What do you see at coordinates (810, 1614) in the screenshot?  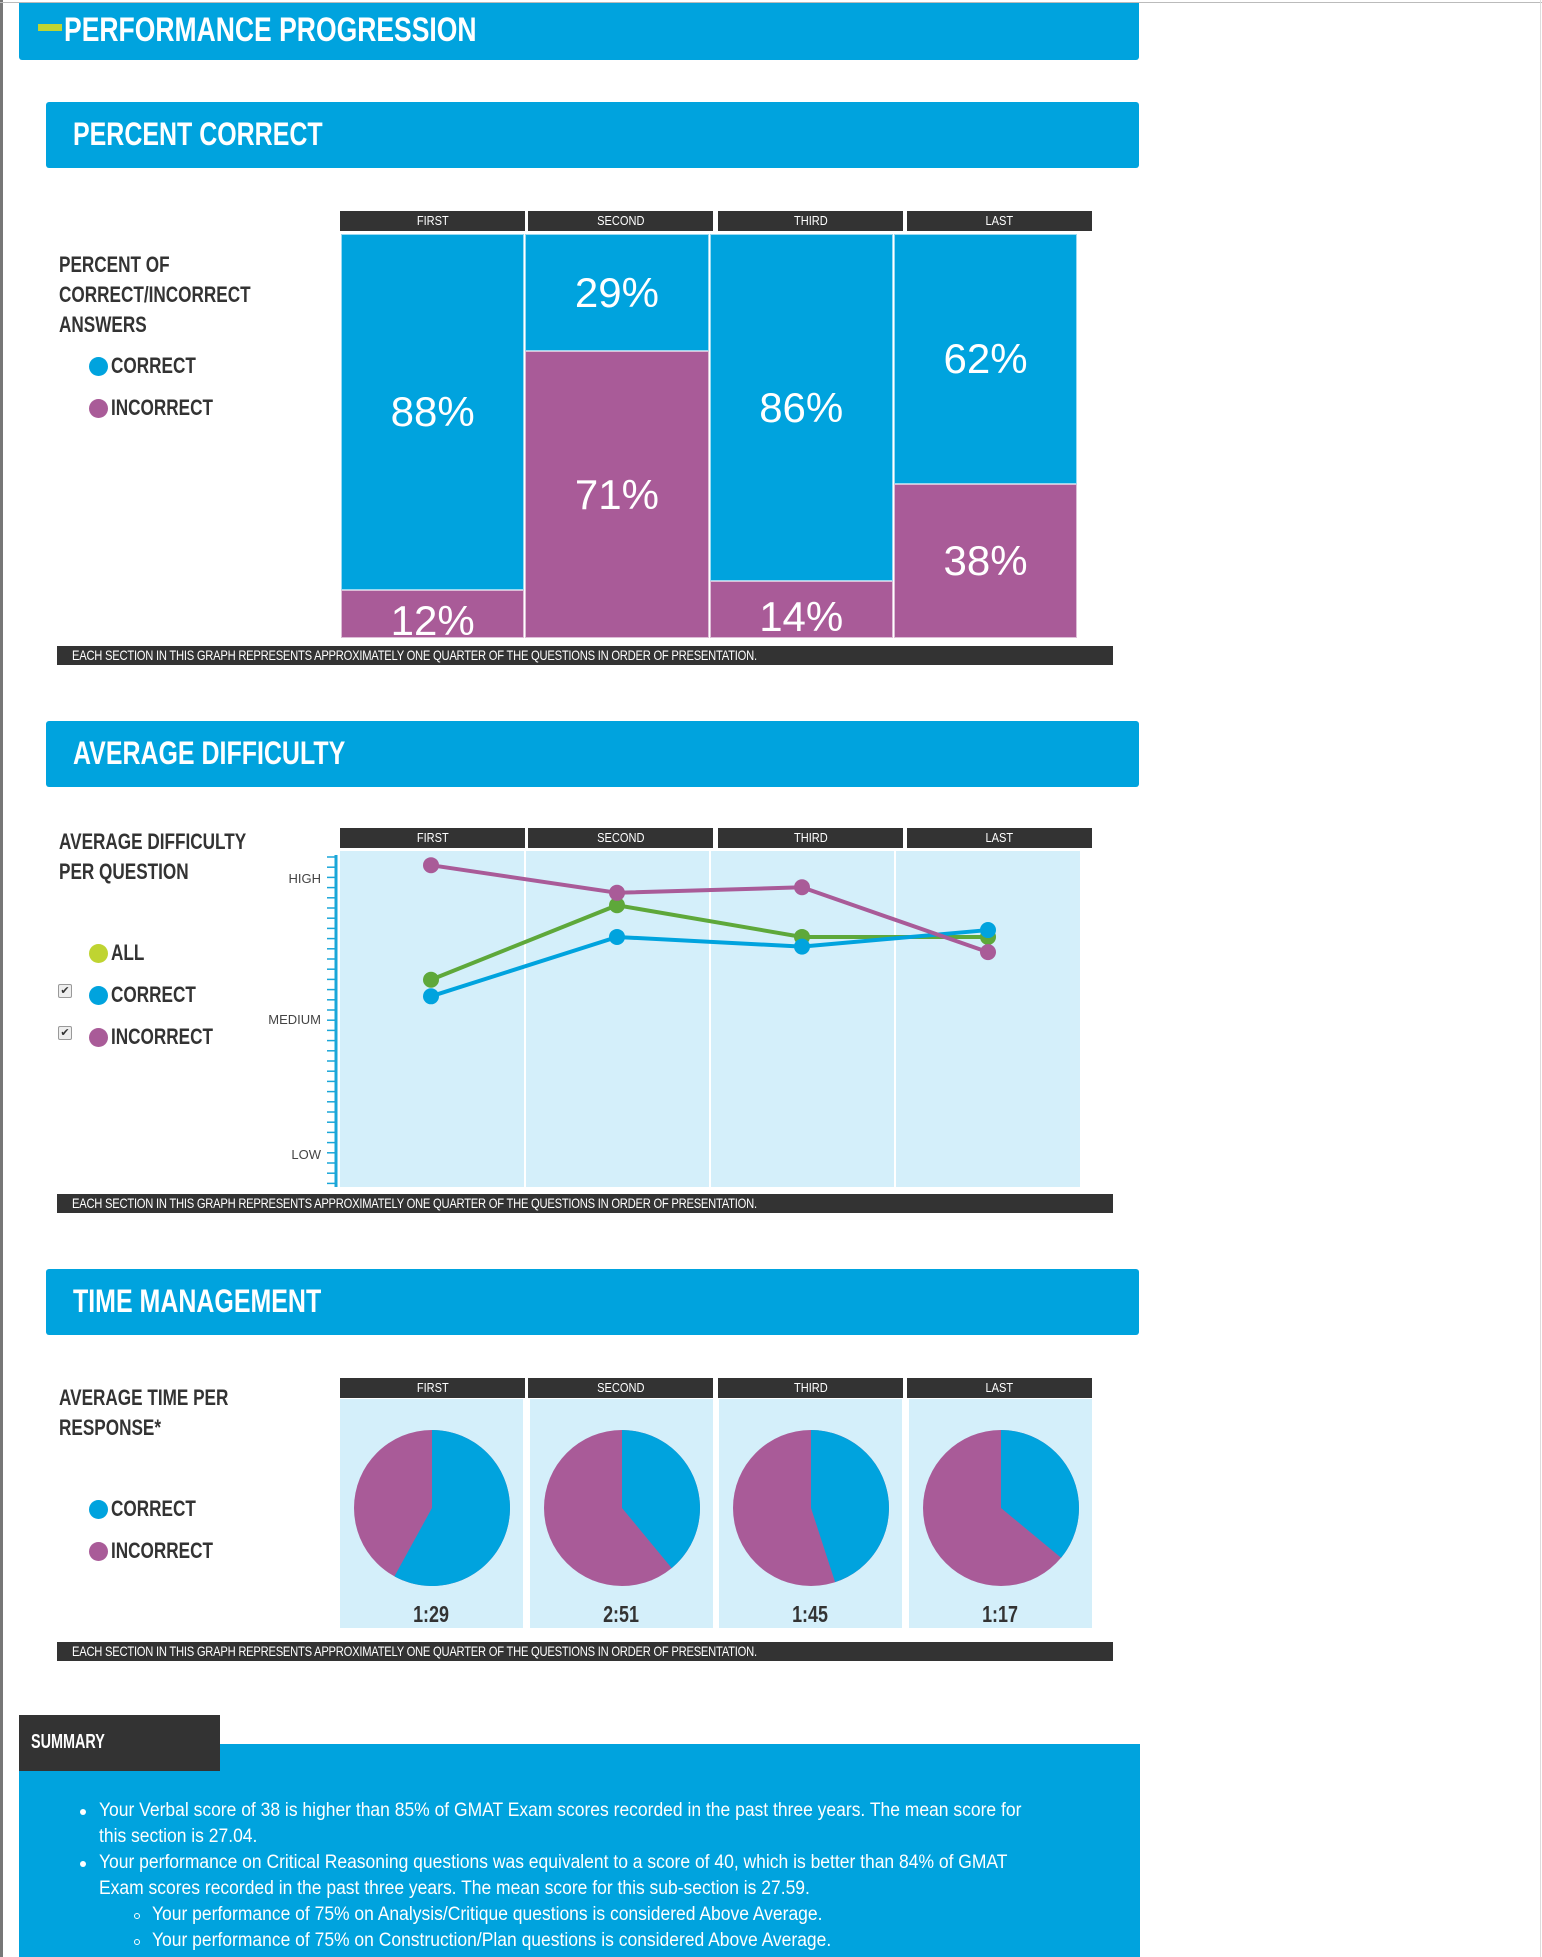 I see `average-time-label: 1:45` at bounding box center [810, 1614].